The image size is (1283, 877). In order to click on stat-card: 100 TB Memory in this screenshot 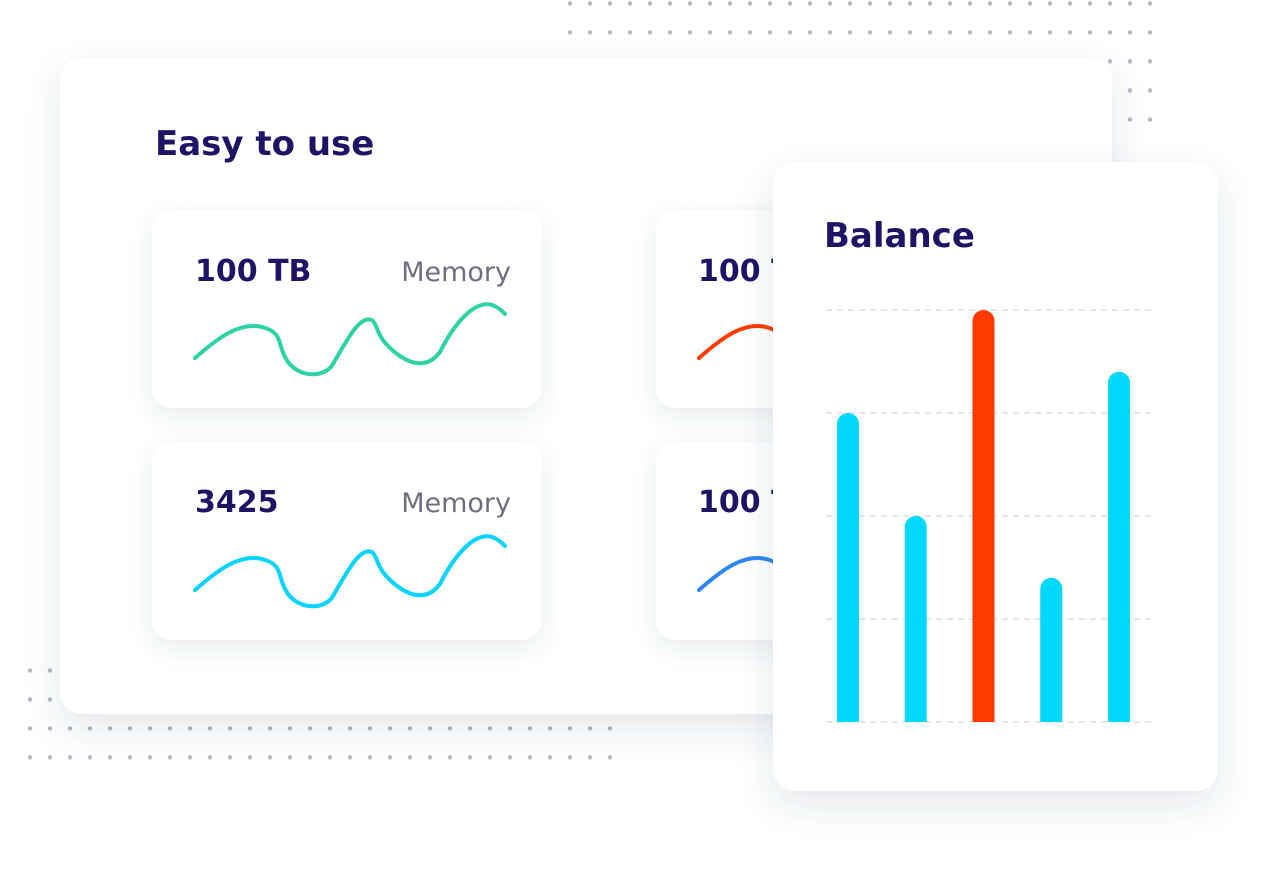, I will do `click(347, 309)`.